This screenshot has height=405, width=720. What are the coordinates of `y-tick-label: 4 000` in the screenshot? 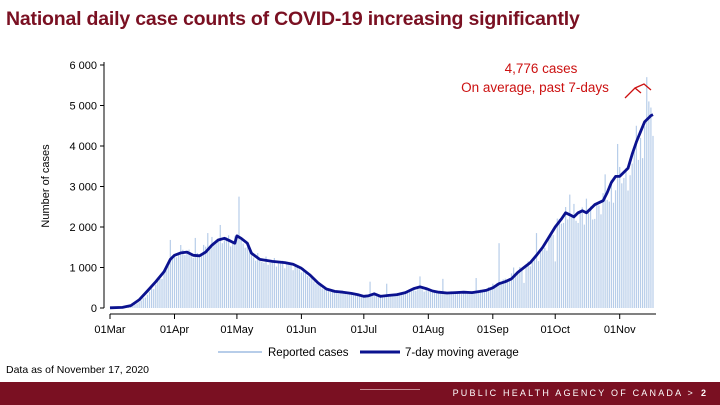 It's located at (83, 147).